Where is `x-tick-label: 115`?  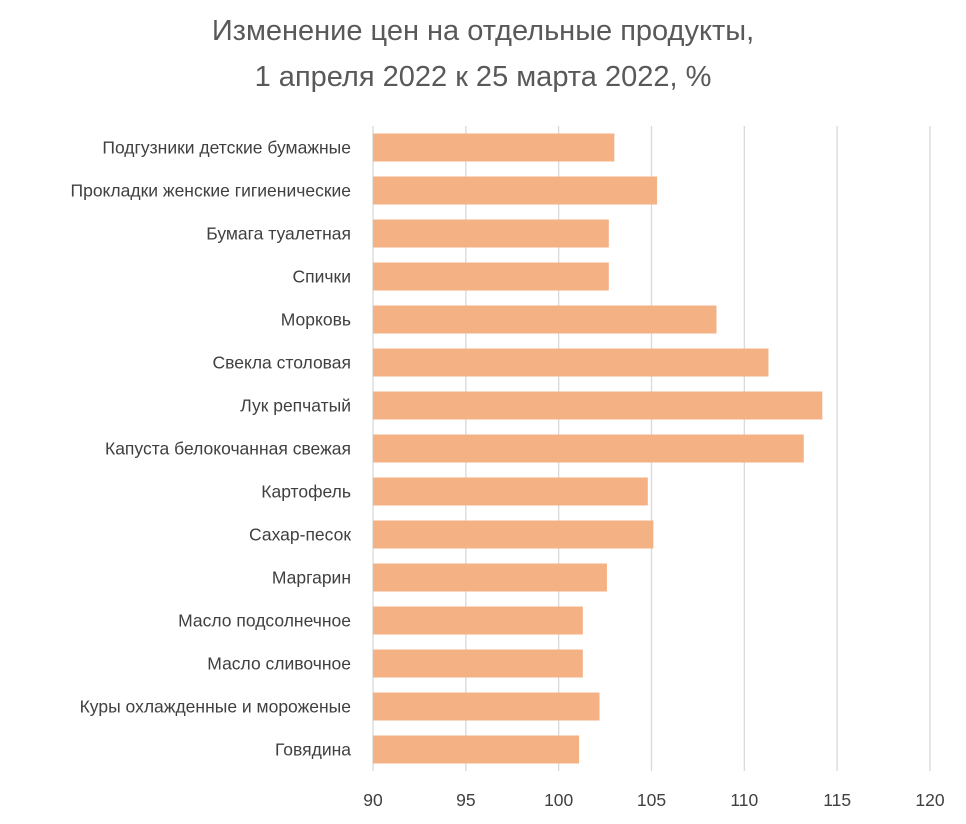 x-tick-label: 115 is located at coordinates (837, 800).